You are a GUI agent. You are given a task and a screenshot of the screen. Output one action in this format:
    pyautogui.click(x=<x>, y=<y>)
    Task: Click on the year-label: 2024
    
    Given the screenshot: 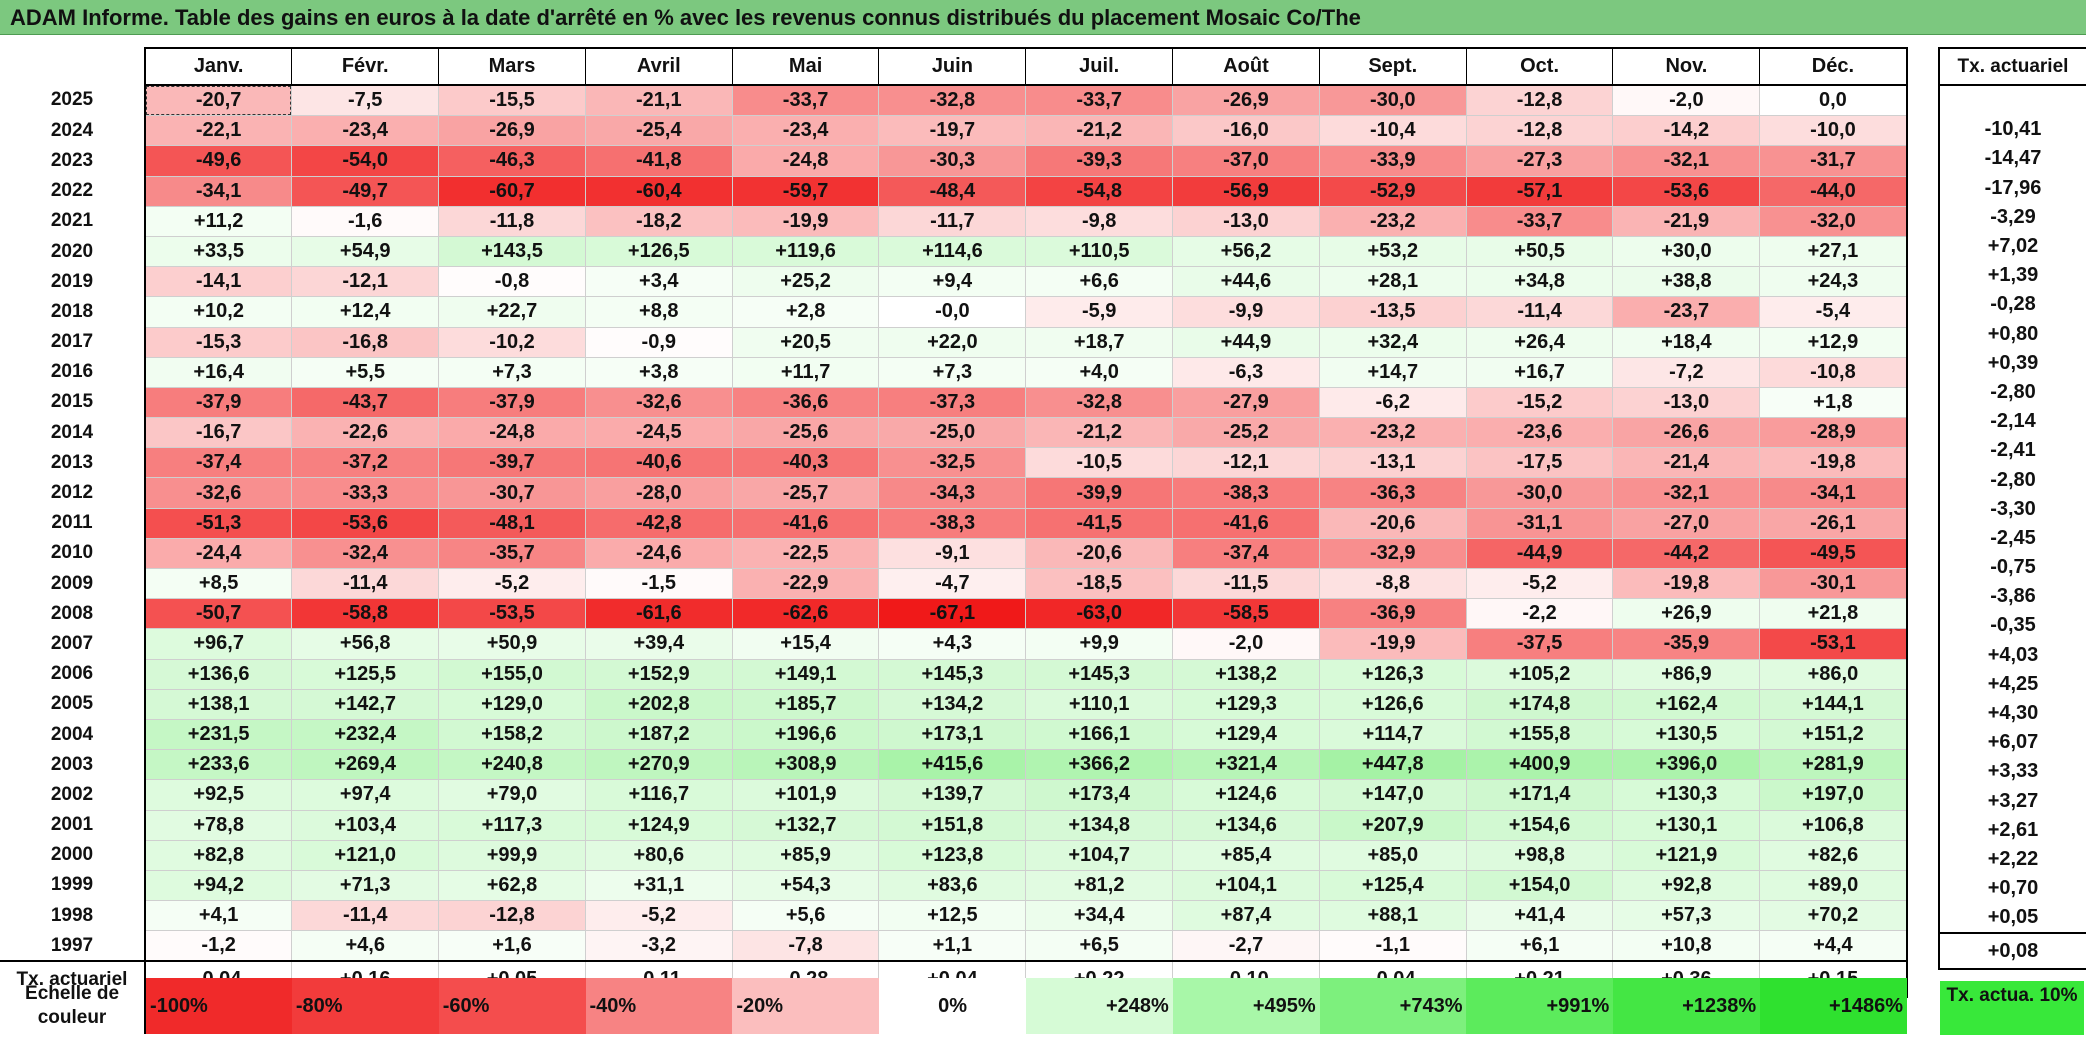 What is the action you would take?
    pyautogui.click(x=73, y=130)
    